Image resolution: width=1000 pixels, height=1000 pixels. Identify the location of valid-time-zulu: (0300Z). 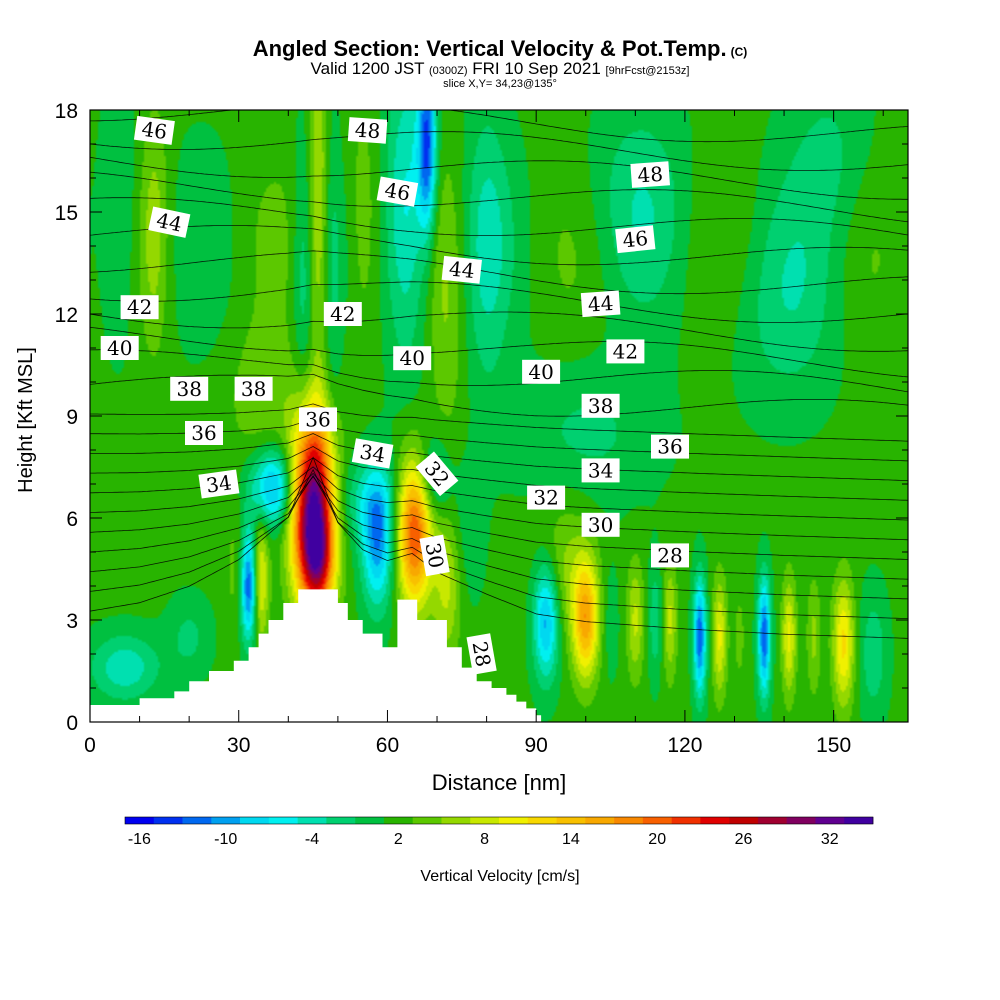
(448, 71).